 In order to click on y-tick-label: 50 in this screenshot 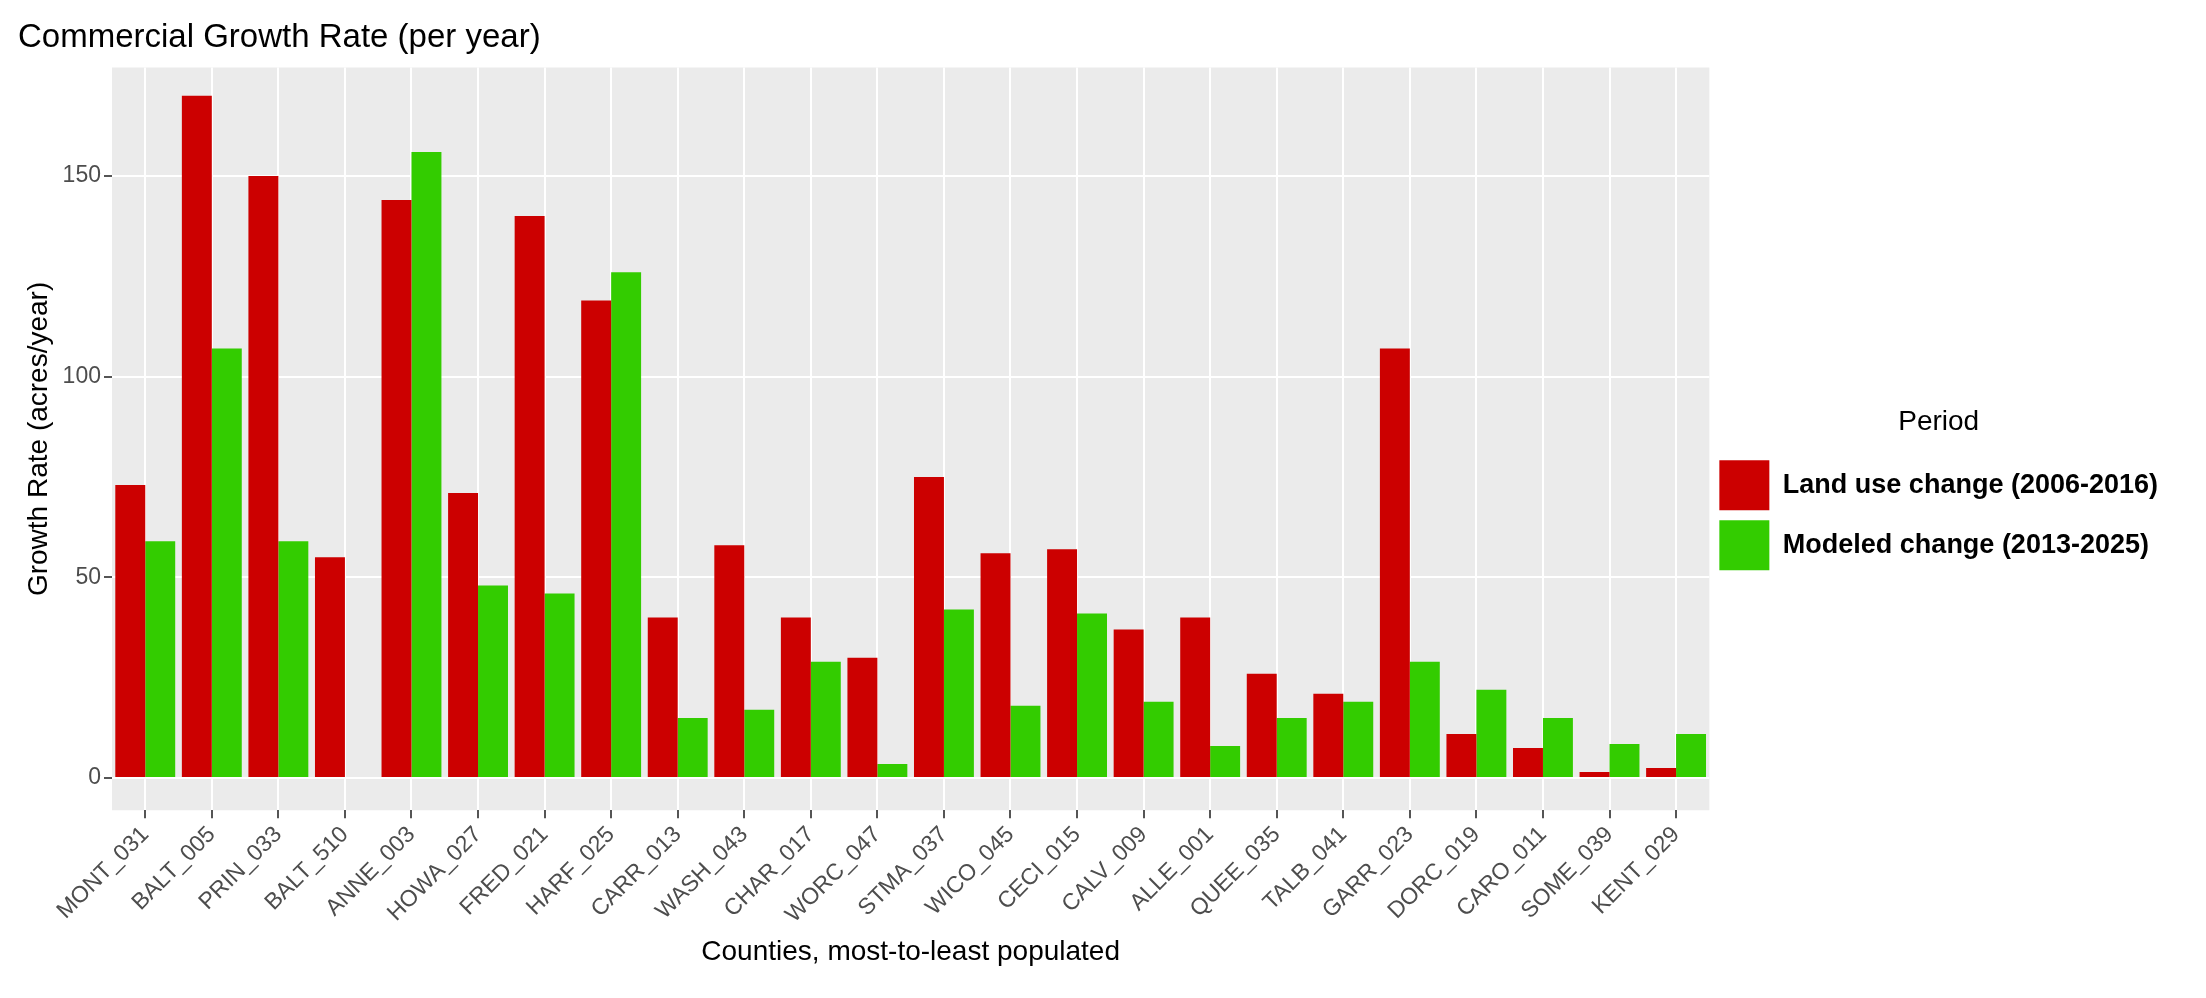, I will do `click(88, 575)`.